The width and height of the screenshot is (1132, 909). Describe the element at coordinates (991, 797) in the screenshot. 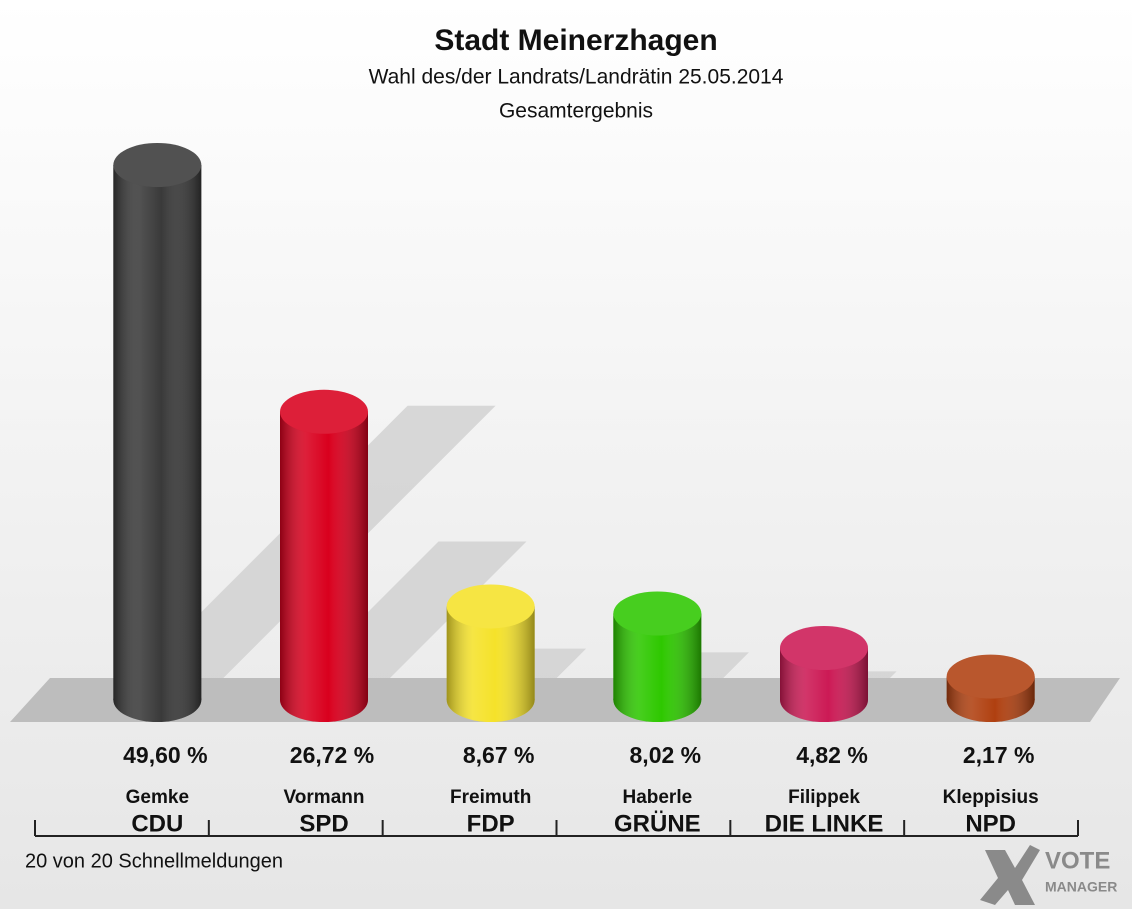

I see `x-tick-label: Kleppisius` at that location.